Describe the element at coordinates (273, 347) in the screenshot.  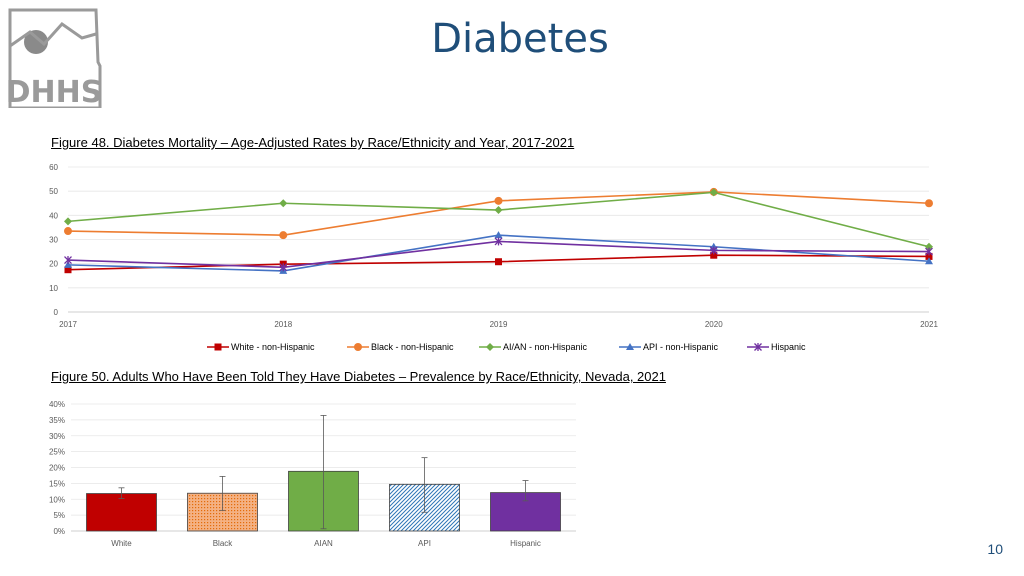
I see `legend-label: White - non-Hispanic` at that location.